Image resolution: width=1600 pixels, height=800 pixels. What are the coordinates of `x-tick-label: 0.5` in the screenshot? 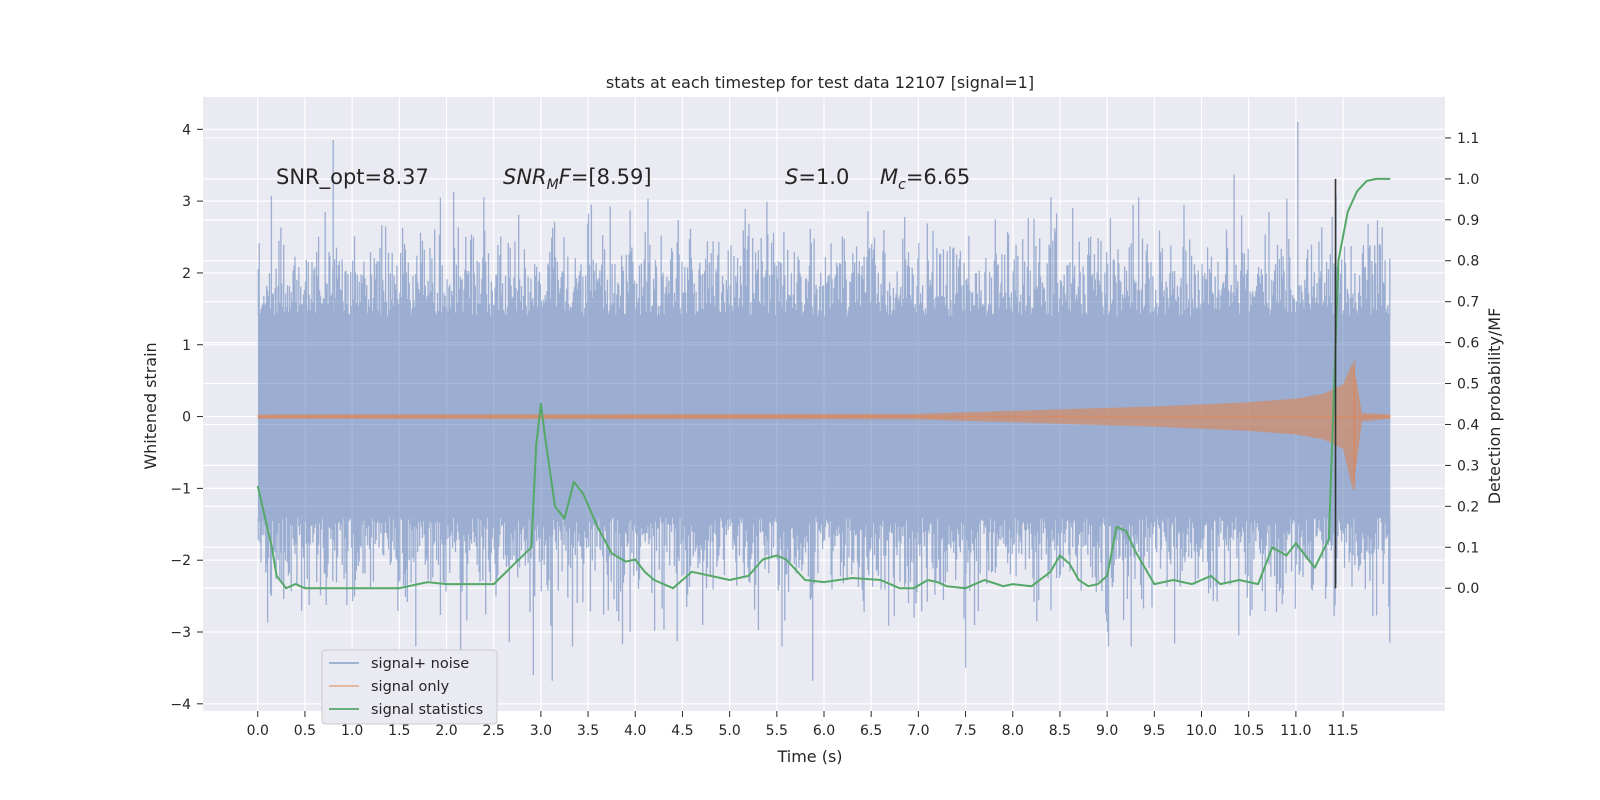 It's located at (305, 731).